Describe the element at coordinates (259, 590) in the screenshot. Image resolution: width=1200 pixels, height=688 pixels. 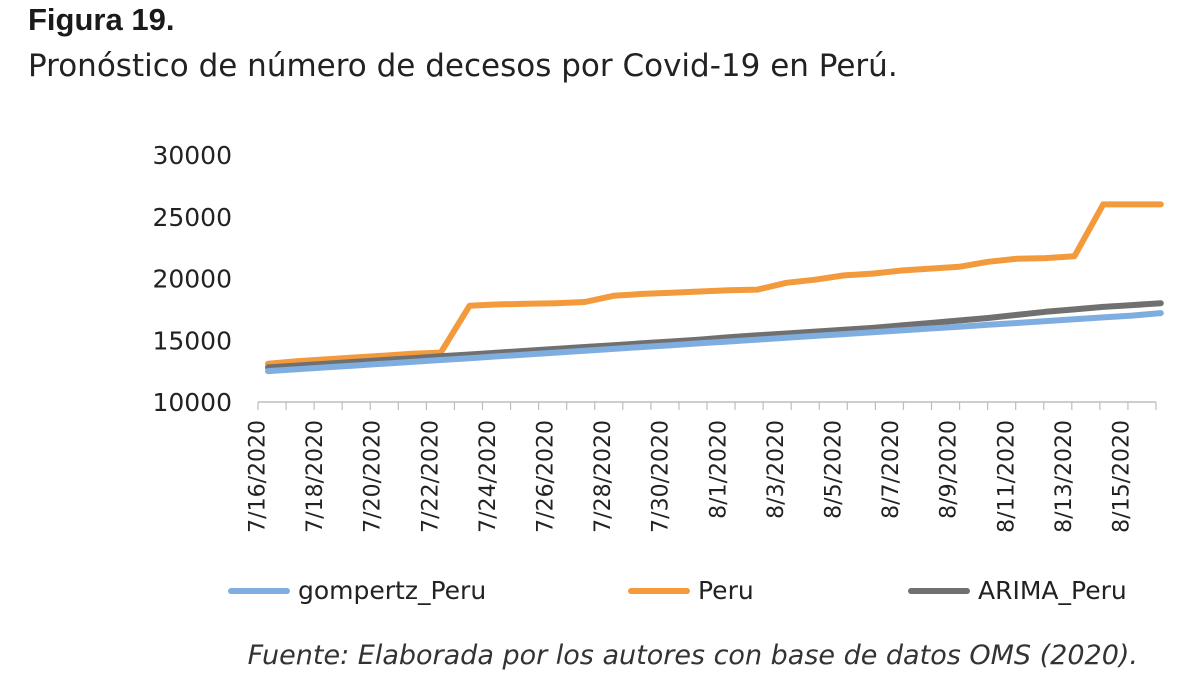
I see `legend-swatch-gompertz` at that location.